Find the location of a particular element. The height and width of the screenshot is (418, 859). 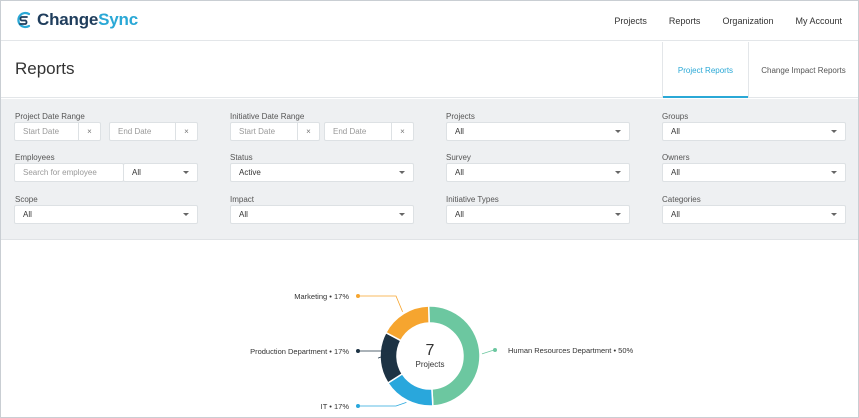

impact-label: Impact is located at coordinates (242, 199).